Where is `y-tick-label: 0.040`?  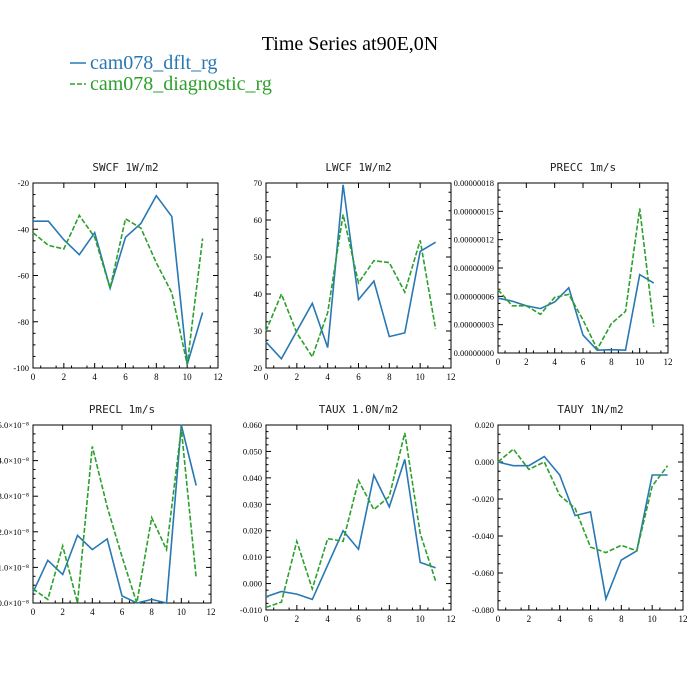 y-tick-label: 0.040 is located at coordinates (252, 478).